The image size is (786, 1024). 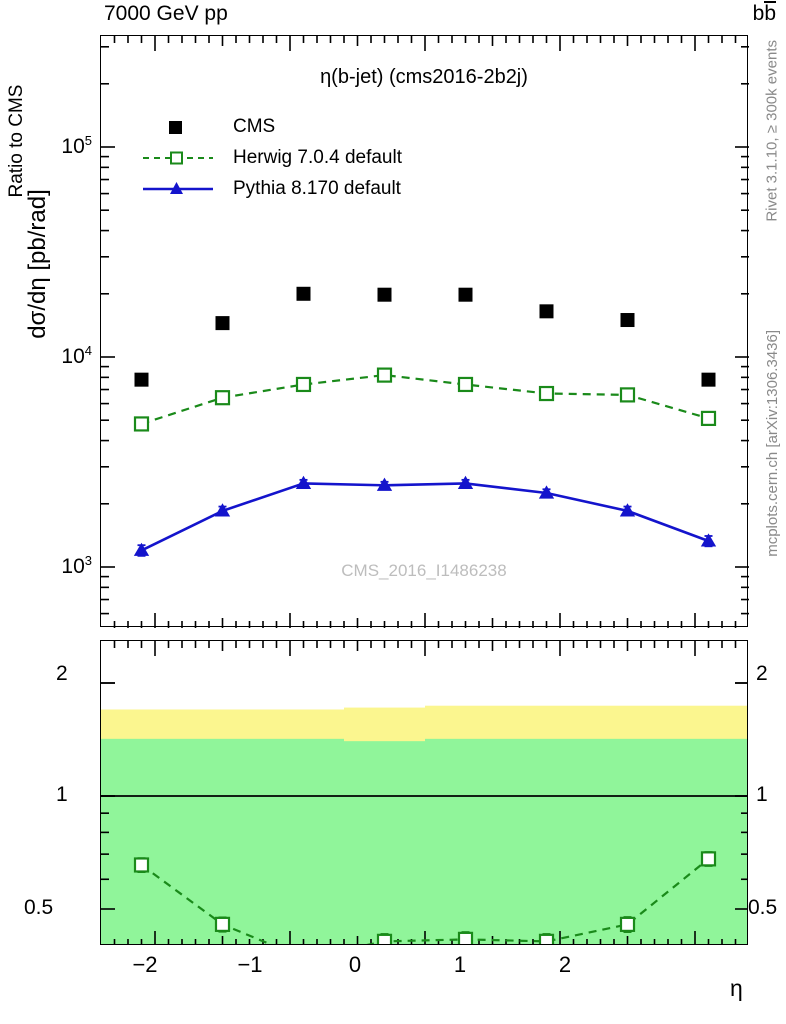 I want to click on legend-label-cms: CMS, so click(x=254, y=126).